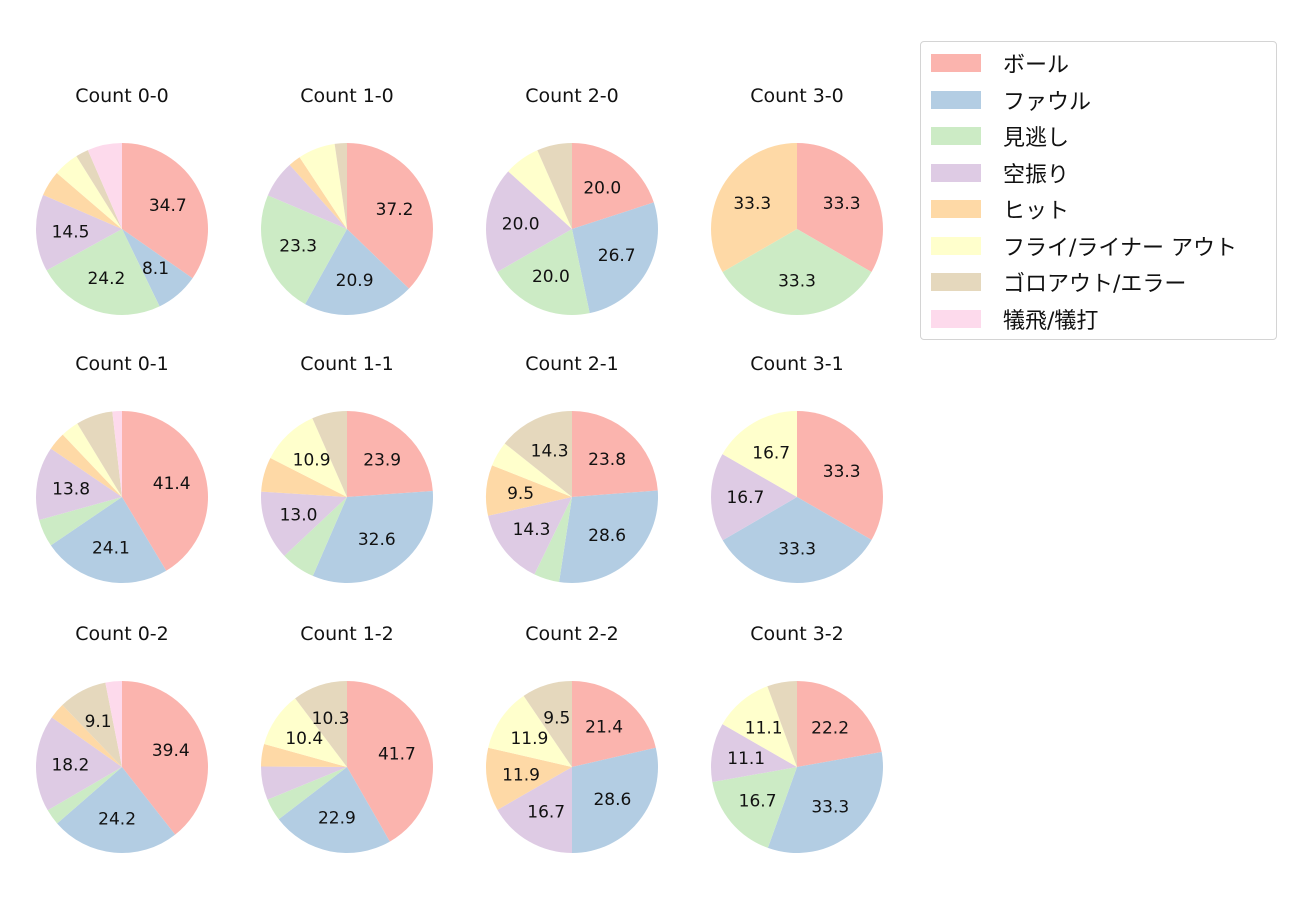 This screenshot has height=900, width=1300. I want to click on legend-label: ファウル, so click(1047, 102).